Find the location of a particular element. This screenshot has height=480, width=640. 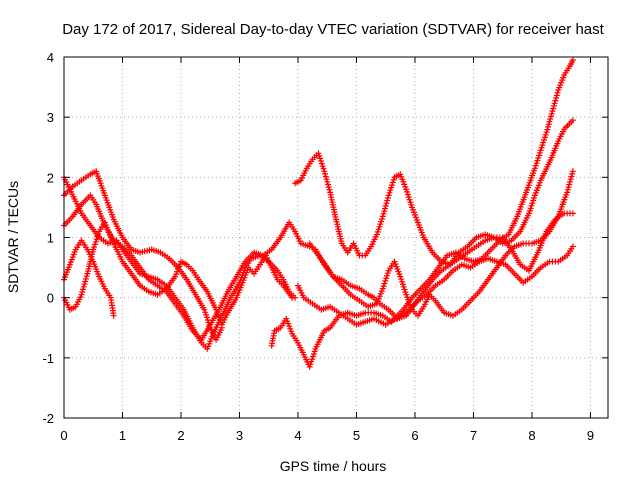

y-axis-label: SDTVAR / TECUs is located at coordinates (13, 237).